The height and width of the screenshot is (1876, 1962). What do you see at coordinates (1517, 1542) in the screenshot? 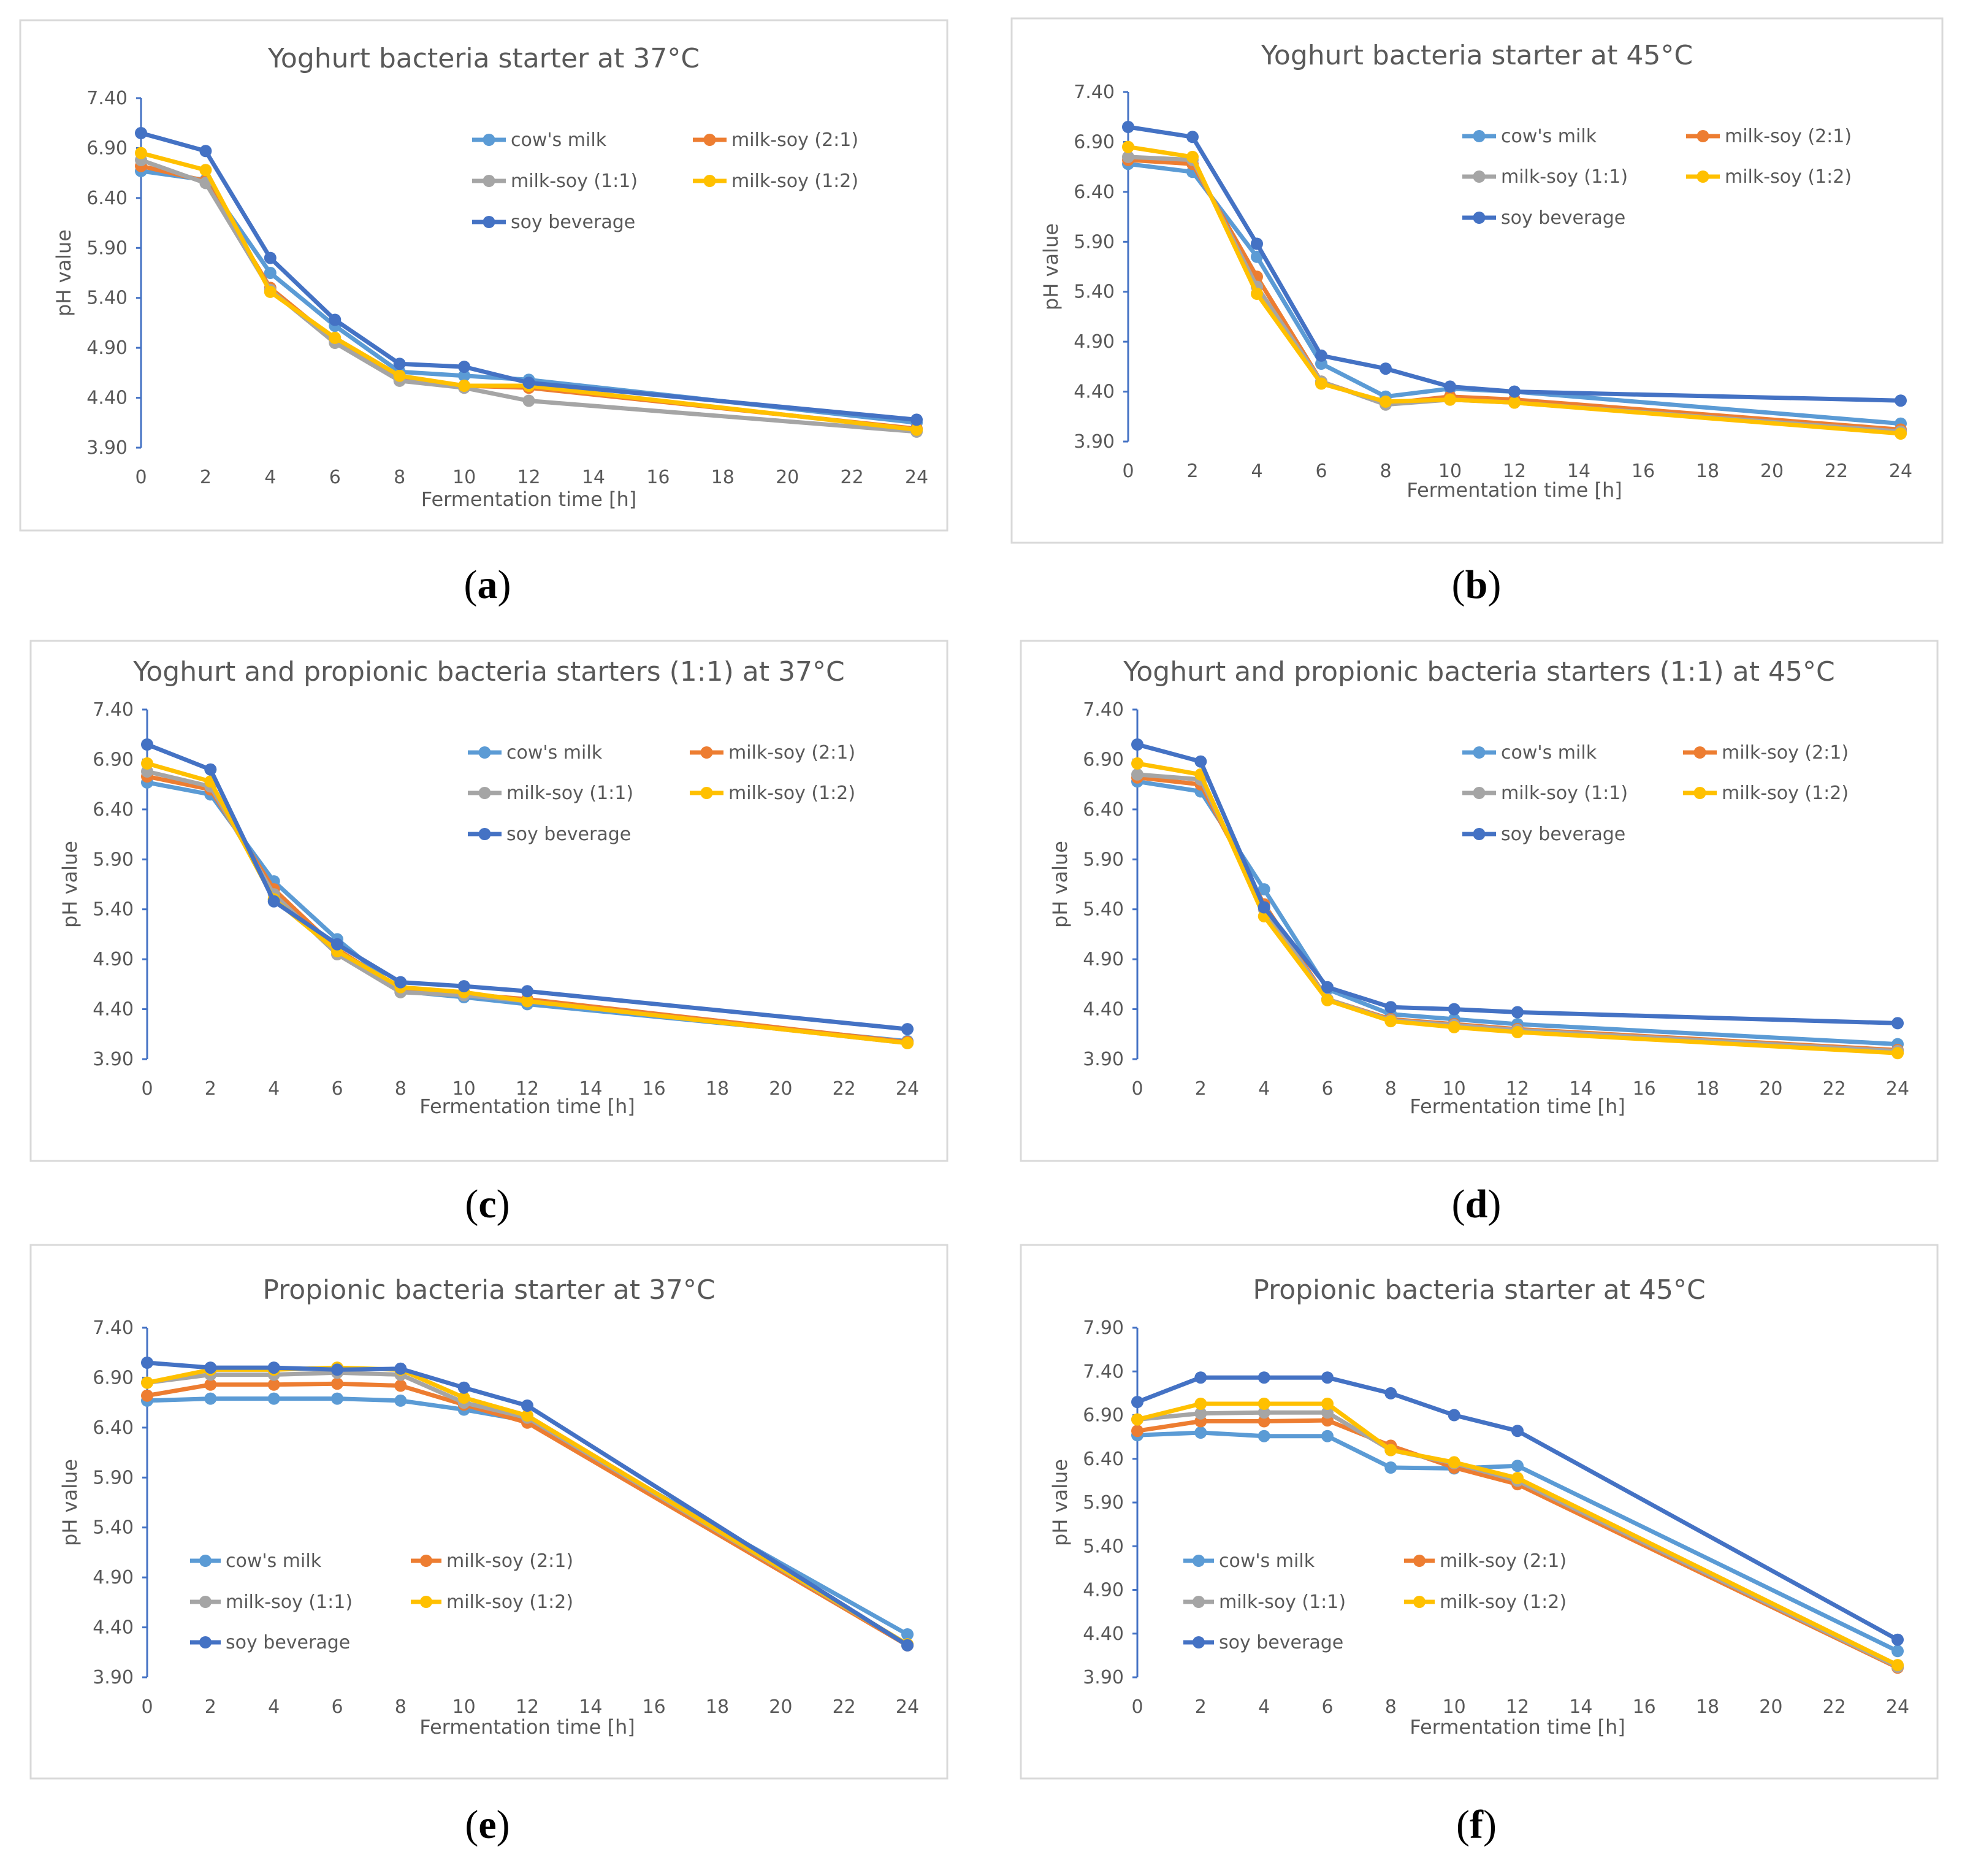
I see `series-line-cows-milk` at bounding box center [1517, 1542].